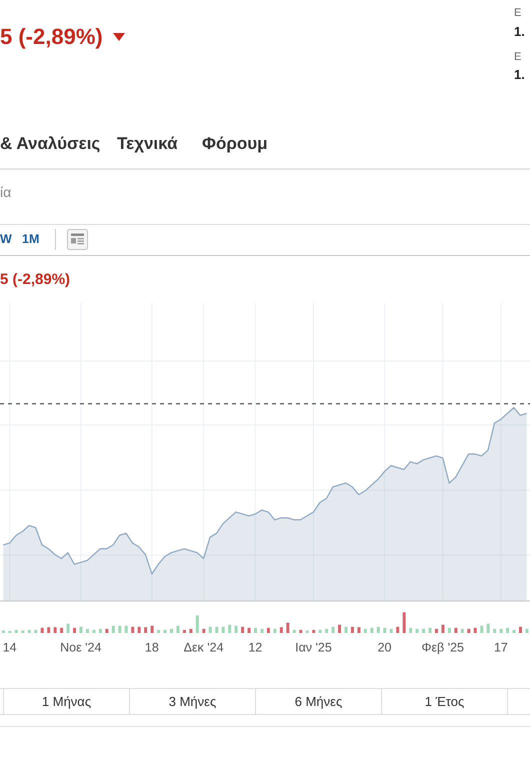 The image size is (530, 763). I want to click on x-tick-label: 14, so click(9, 647).